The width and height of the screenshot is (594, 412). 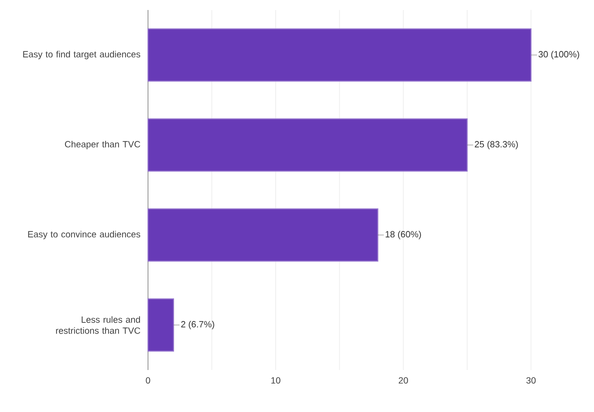 I want to click on y-tick-label: Cheaper than TVC, so click(x=102, y=145).